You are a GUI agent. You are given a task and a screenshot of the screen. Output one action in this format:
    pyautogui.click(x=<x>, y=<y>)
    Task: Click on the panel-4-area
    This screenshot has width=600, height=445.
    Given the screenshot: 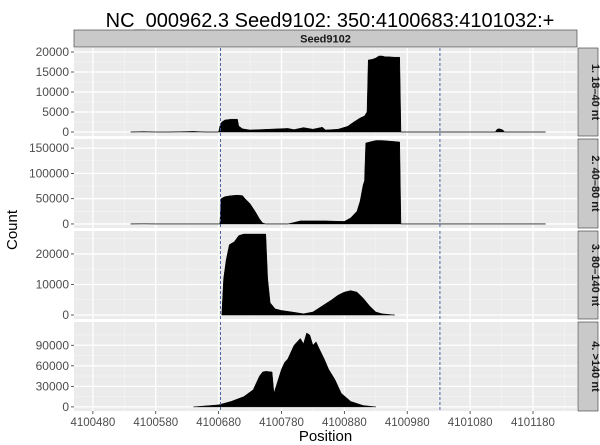 What is the action you would take?
    pyautogui.click(x=284, y=370)
    